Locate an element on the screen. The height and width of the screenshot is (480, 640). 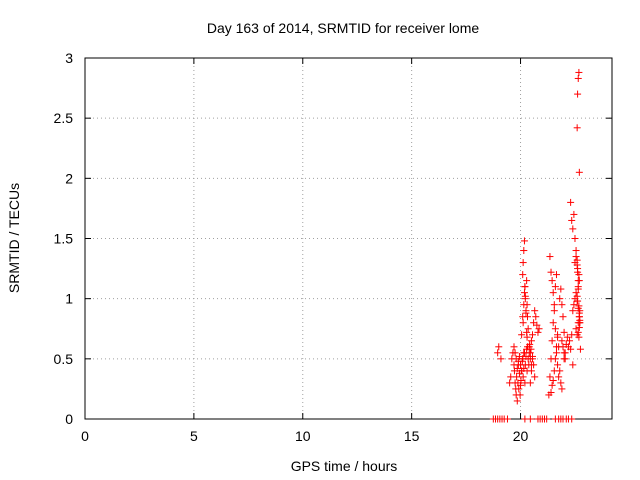
x-tick-label: 20 is located at coordinates (521, 436).